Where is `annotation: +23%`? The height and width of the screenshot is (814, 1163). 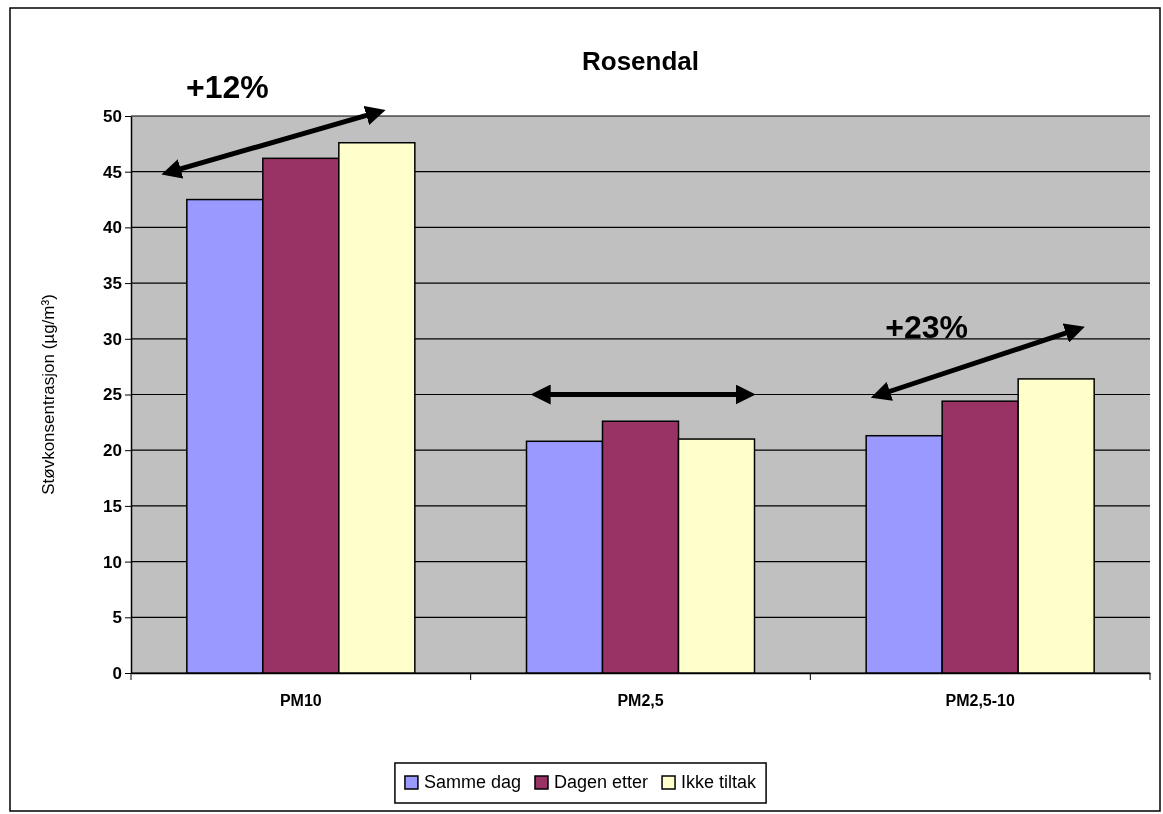 annotation: +23% is located at coordinates (927, 327).